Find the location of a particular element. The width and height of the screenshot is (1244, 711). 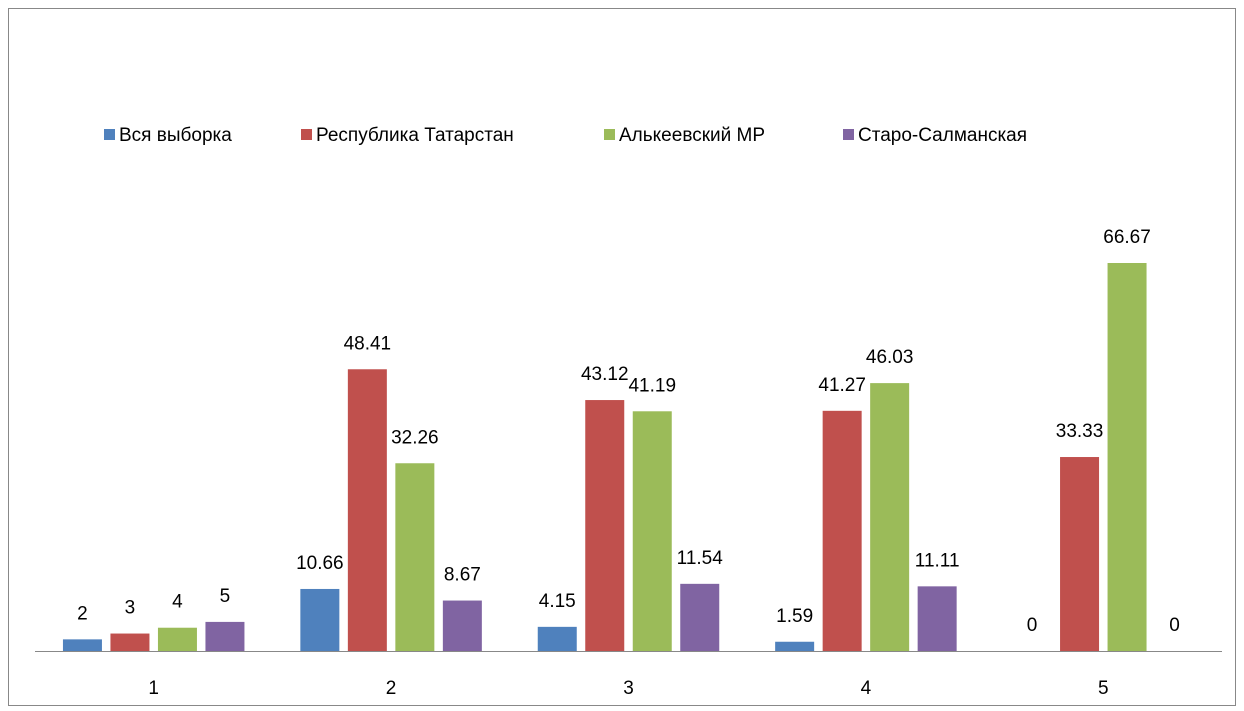

data-label: 4.15 is located at coordinates (557, 601).